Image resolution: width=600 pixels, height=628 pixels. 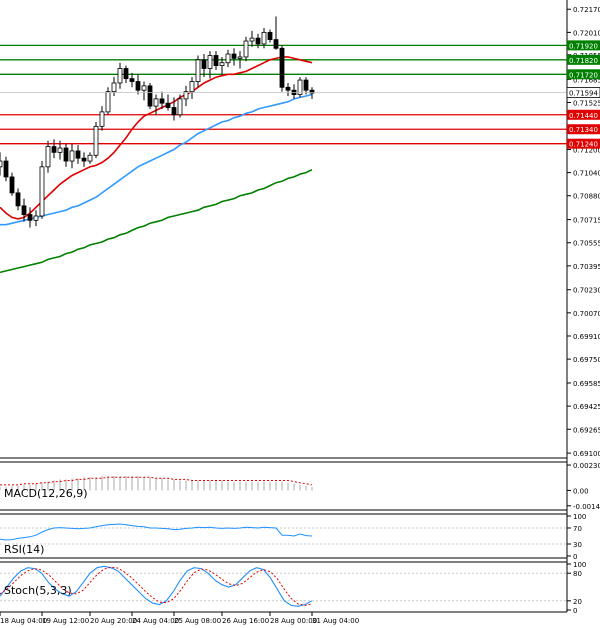 I want to click on current-price: 0.71594, so click(x=300, y=92).